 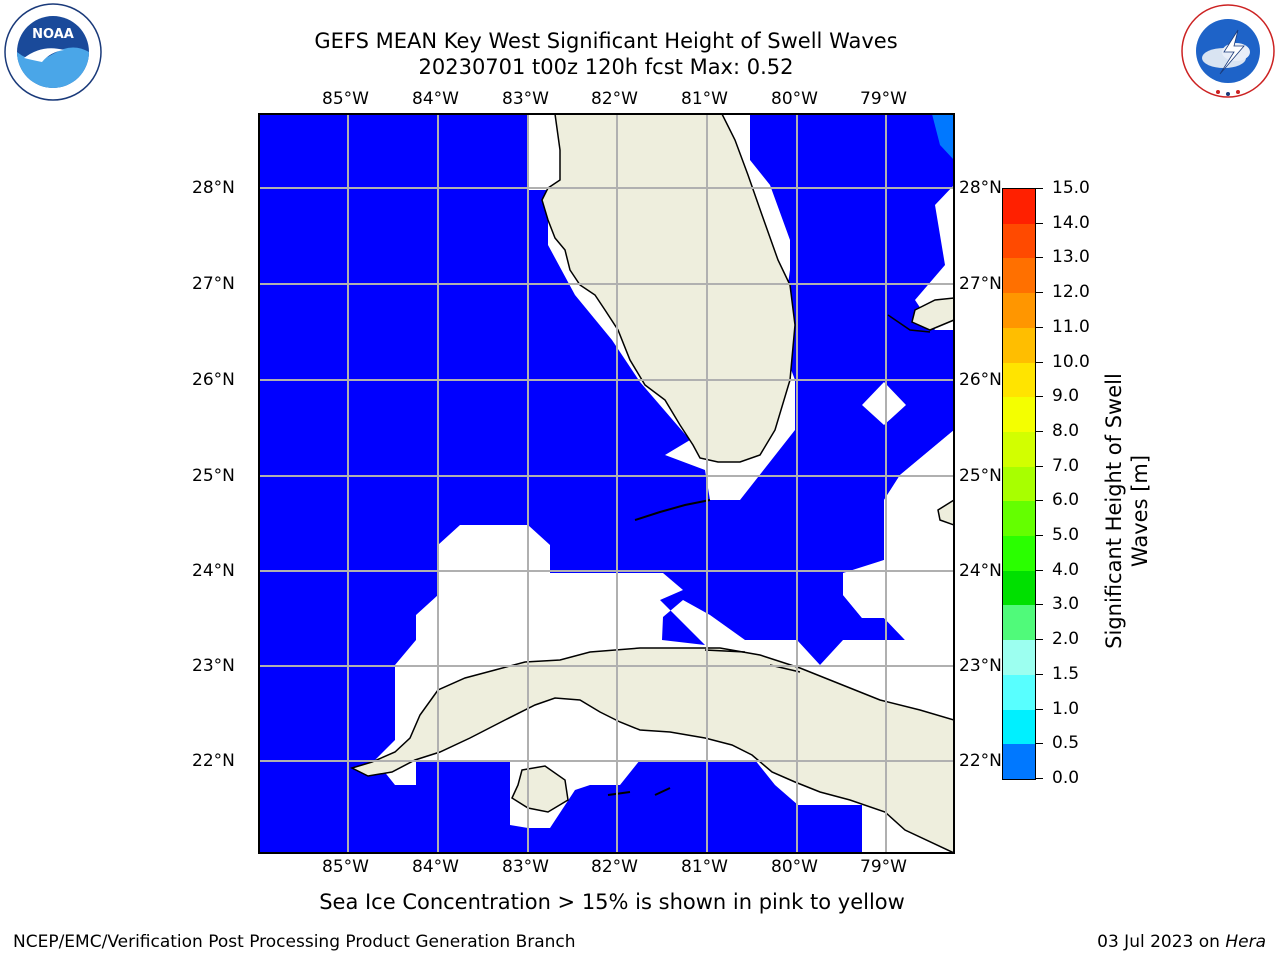 What do you see at coordinates (213, 476) in the screenshot?
I see `lat-label-left: 25°N` at bounding box center [213, 476].